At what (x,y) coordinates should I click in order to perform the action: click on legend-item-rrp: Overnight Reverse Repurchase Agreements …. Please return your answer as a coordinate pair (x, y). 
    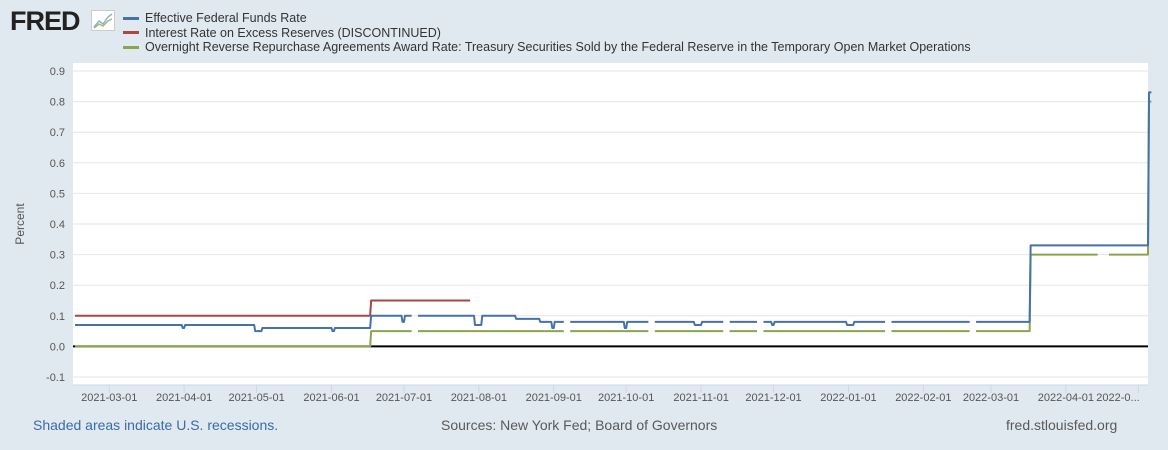
    Looking at the image, I should click on (547, 47).